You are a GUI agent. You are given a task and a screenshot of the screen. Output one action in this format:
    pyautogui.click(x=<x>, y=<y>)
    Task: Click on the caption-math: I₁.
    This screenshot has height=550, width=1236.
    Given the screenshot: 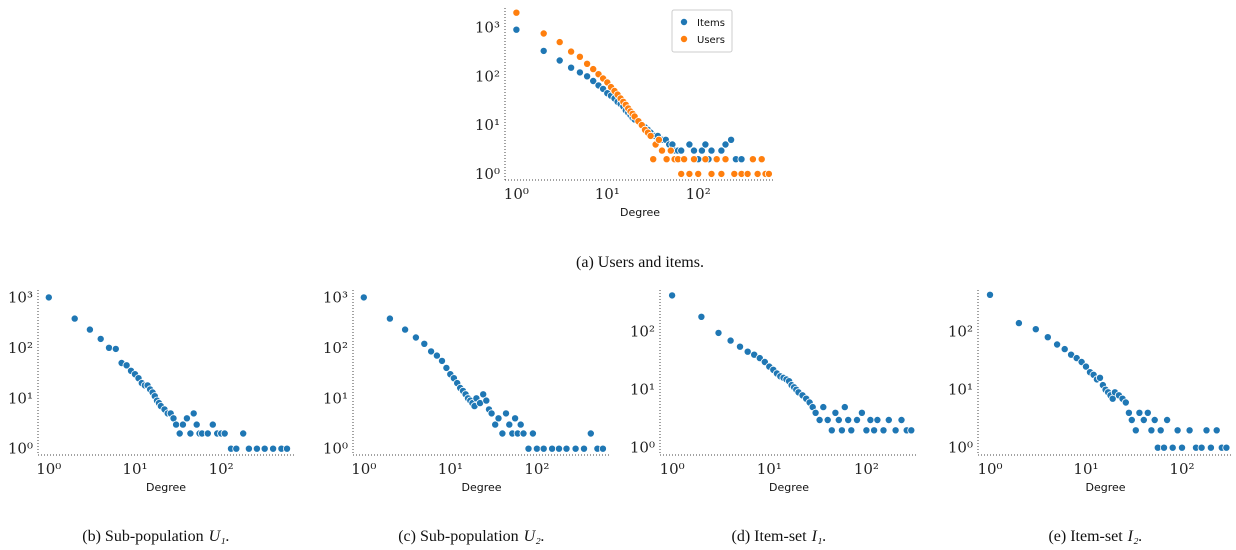 What is the action you would take?
    pyautogui.click(x=819, y=536)
    